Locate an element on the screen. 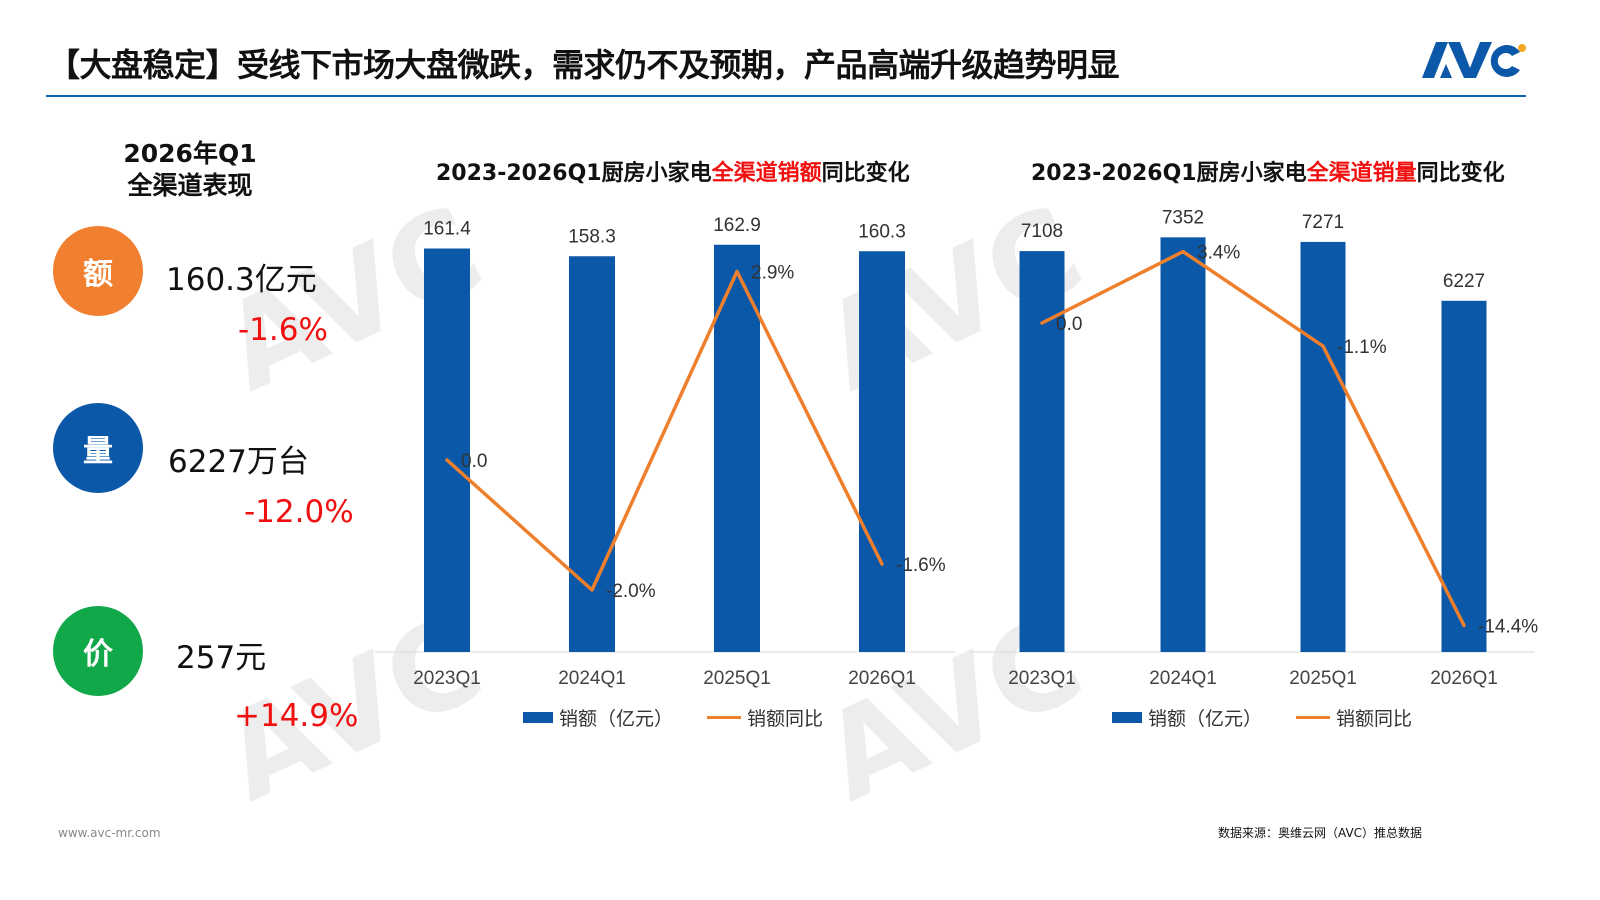 The width and height of the screenshot is (1600, 900). volume-badge: 量 is located at coordinates (98, 448).